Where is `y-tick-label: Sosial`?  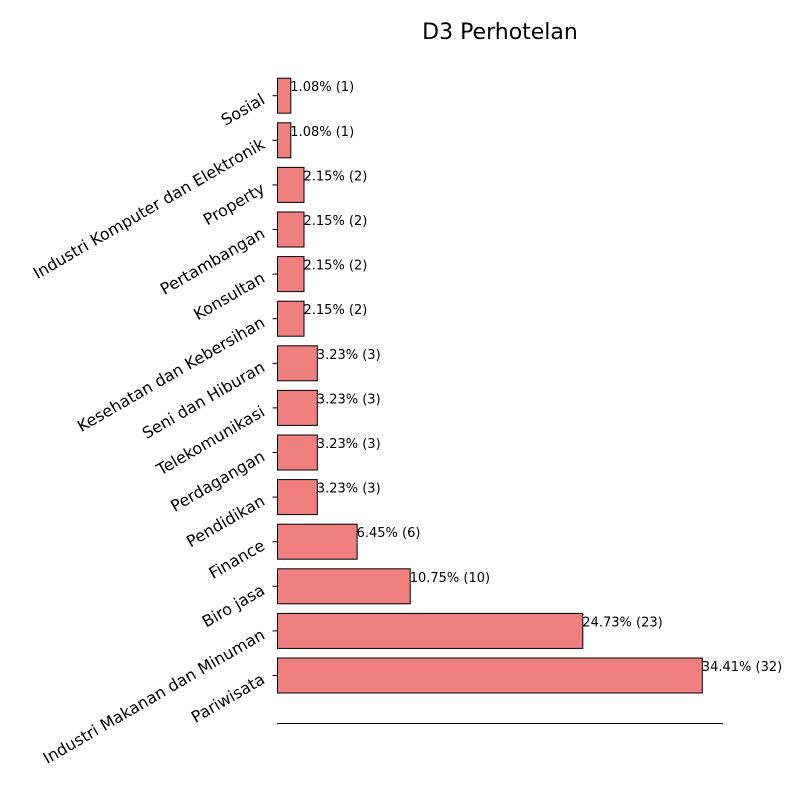 y-tick-label: Sosial is located at coordinates (243, 110).